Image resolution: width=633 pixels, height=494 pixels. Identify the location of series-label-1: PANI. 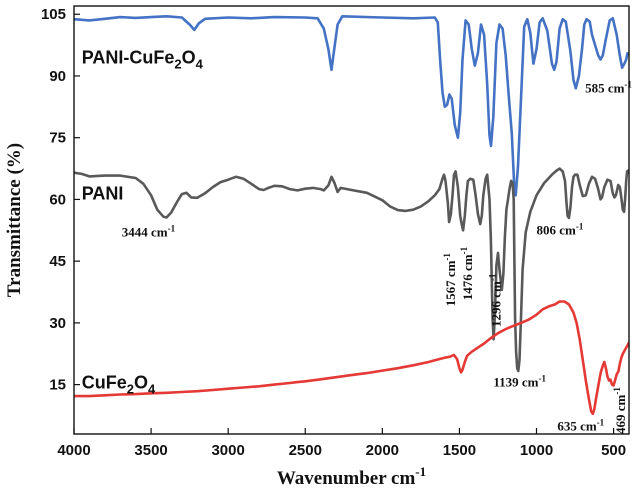
(103, 193).